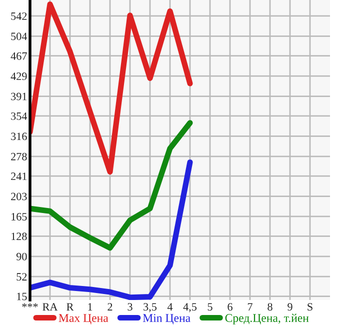  I want to click on x-tick-label: 3,5, so click(150, 307).